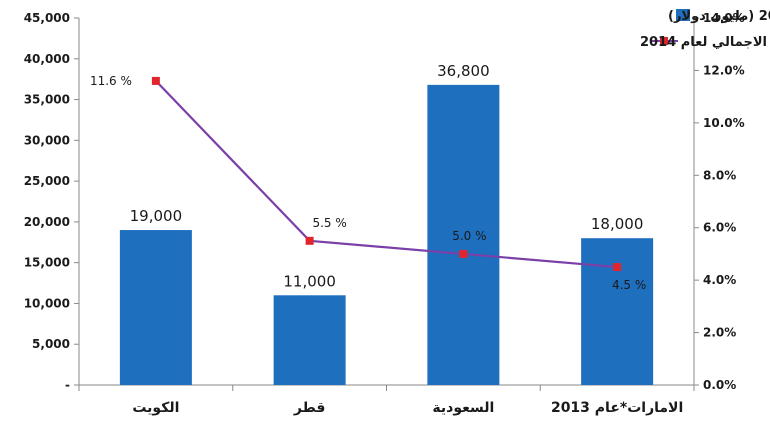  I want to click on left-tick-label: 10,000, so click(47, 303).